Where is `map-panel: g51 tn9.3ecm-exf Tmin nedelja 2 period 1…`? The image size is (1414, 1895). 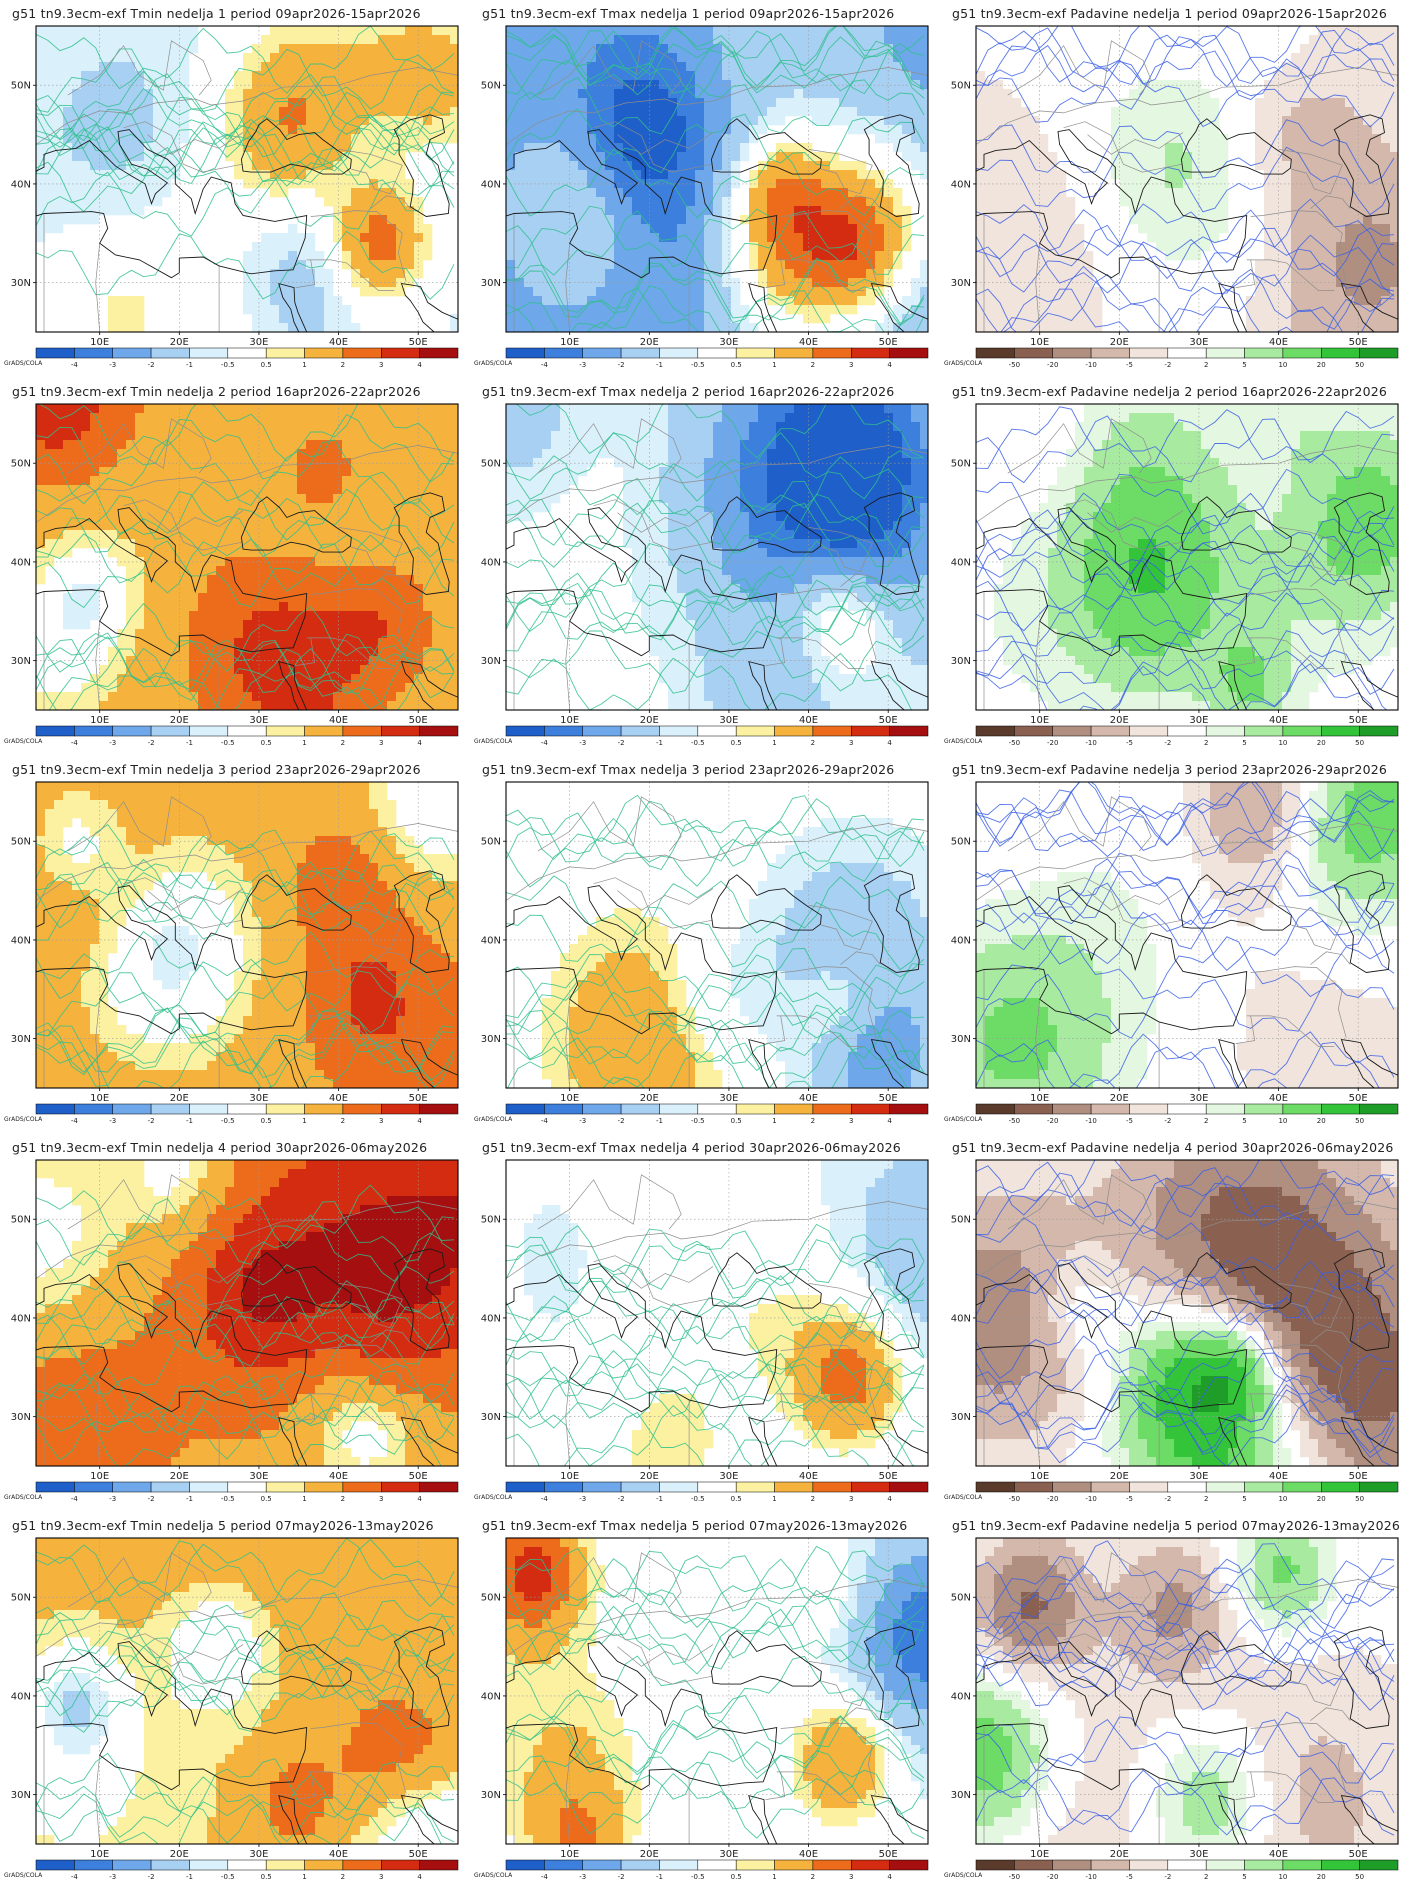 map-panel: g51 tn9.3ecm-exf Tmin nedelja 2 period 1… is located at coordinates (235, 567).